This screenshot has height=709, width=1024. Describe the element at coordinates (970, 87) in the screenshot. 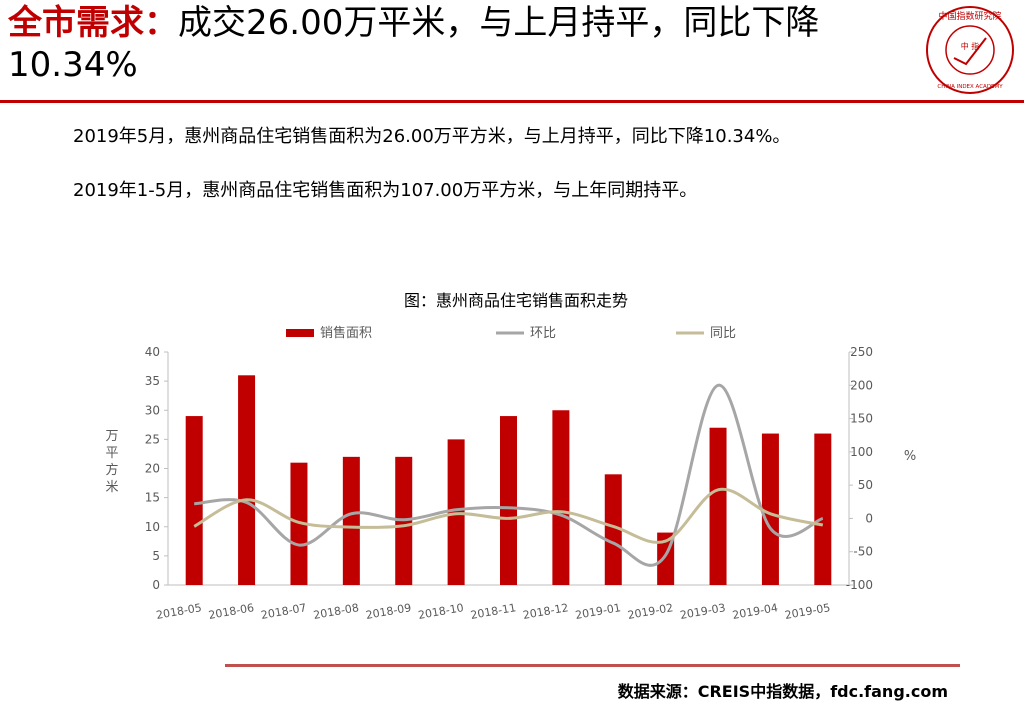

I see `logo-text-bottom: CHINA INDEX ACADEMY` at that location.